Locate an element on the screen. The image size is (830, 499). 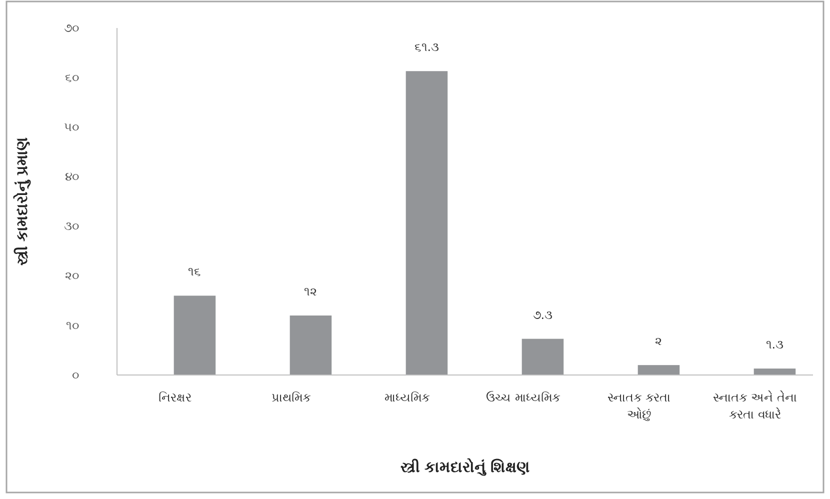
y-tick-label: ૩૦ is located at coordinates (71, 226).